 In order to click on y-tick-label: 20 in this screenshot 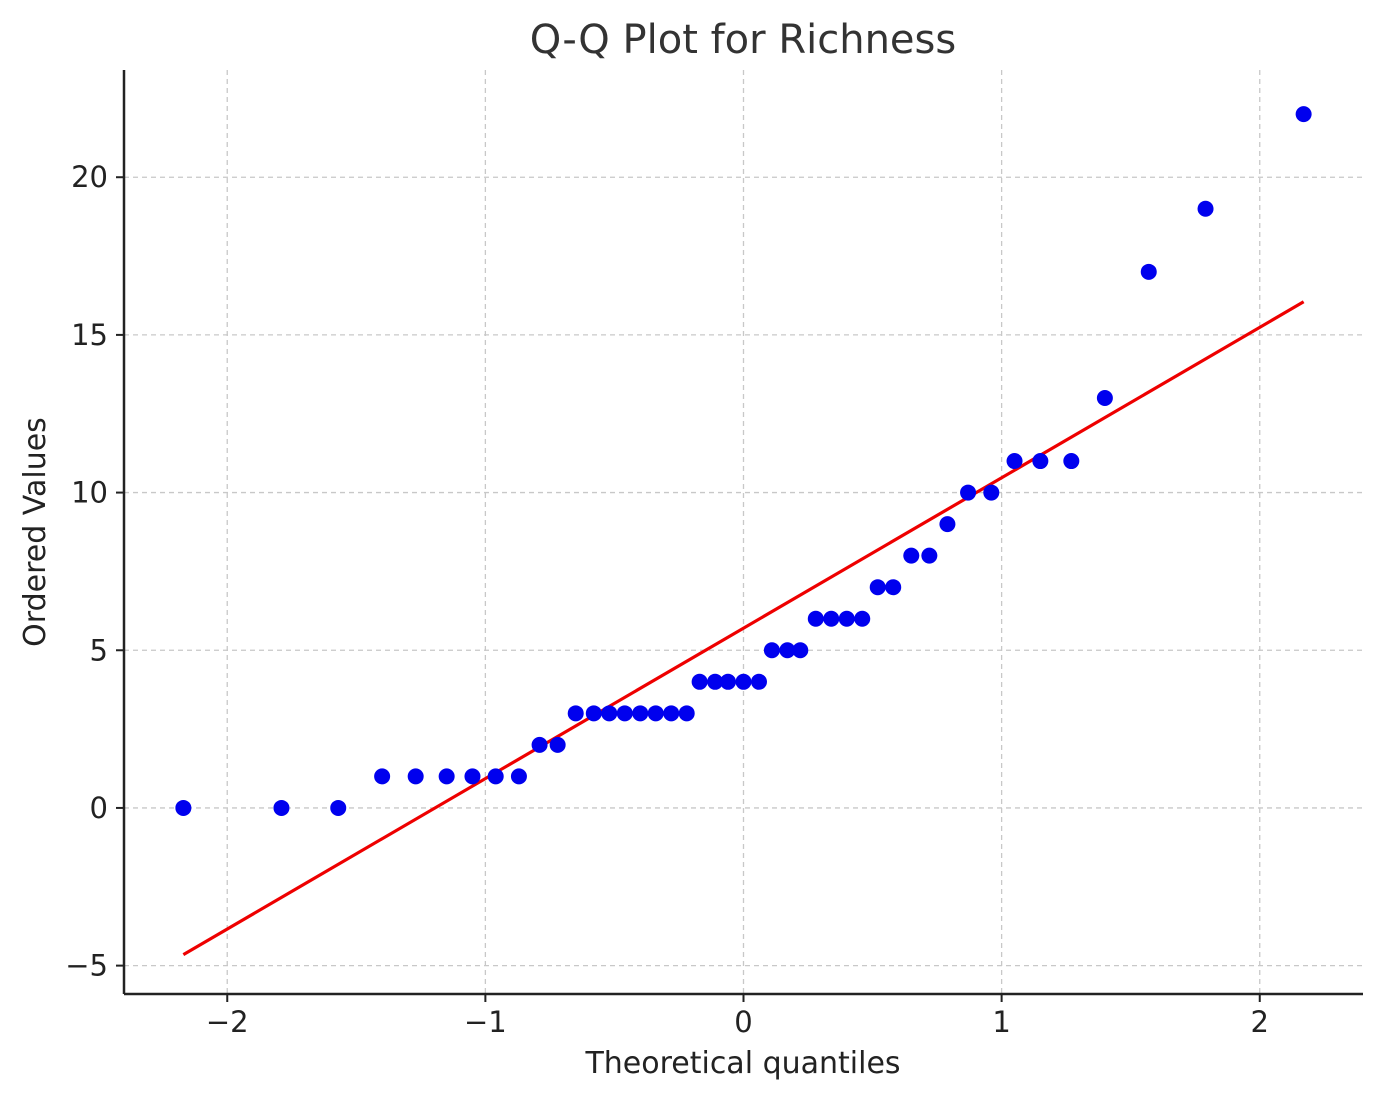, I will do `click(89, 177)`.